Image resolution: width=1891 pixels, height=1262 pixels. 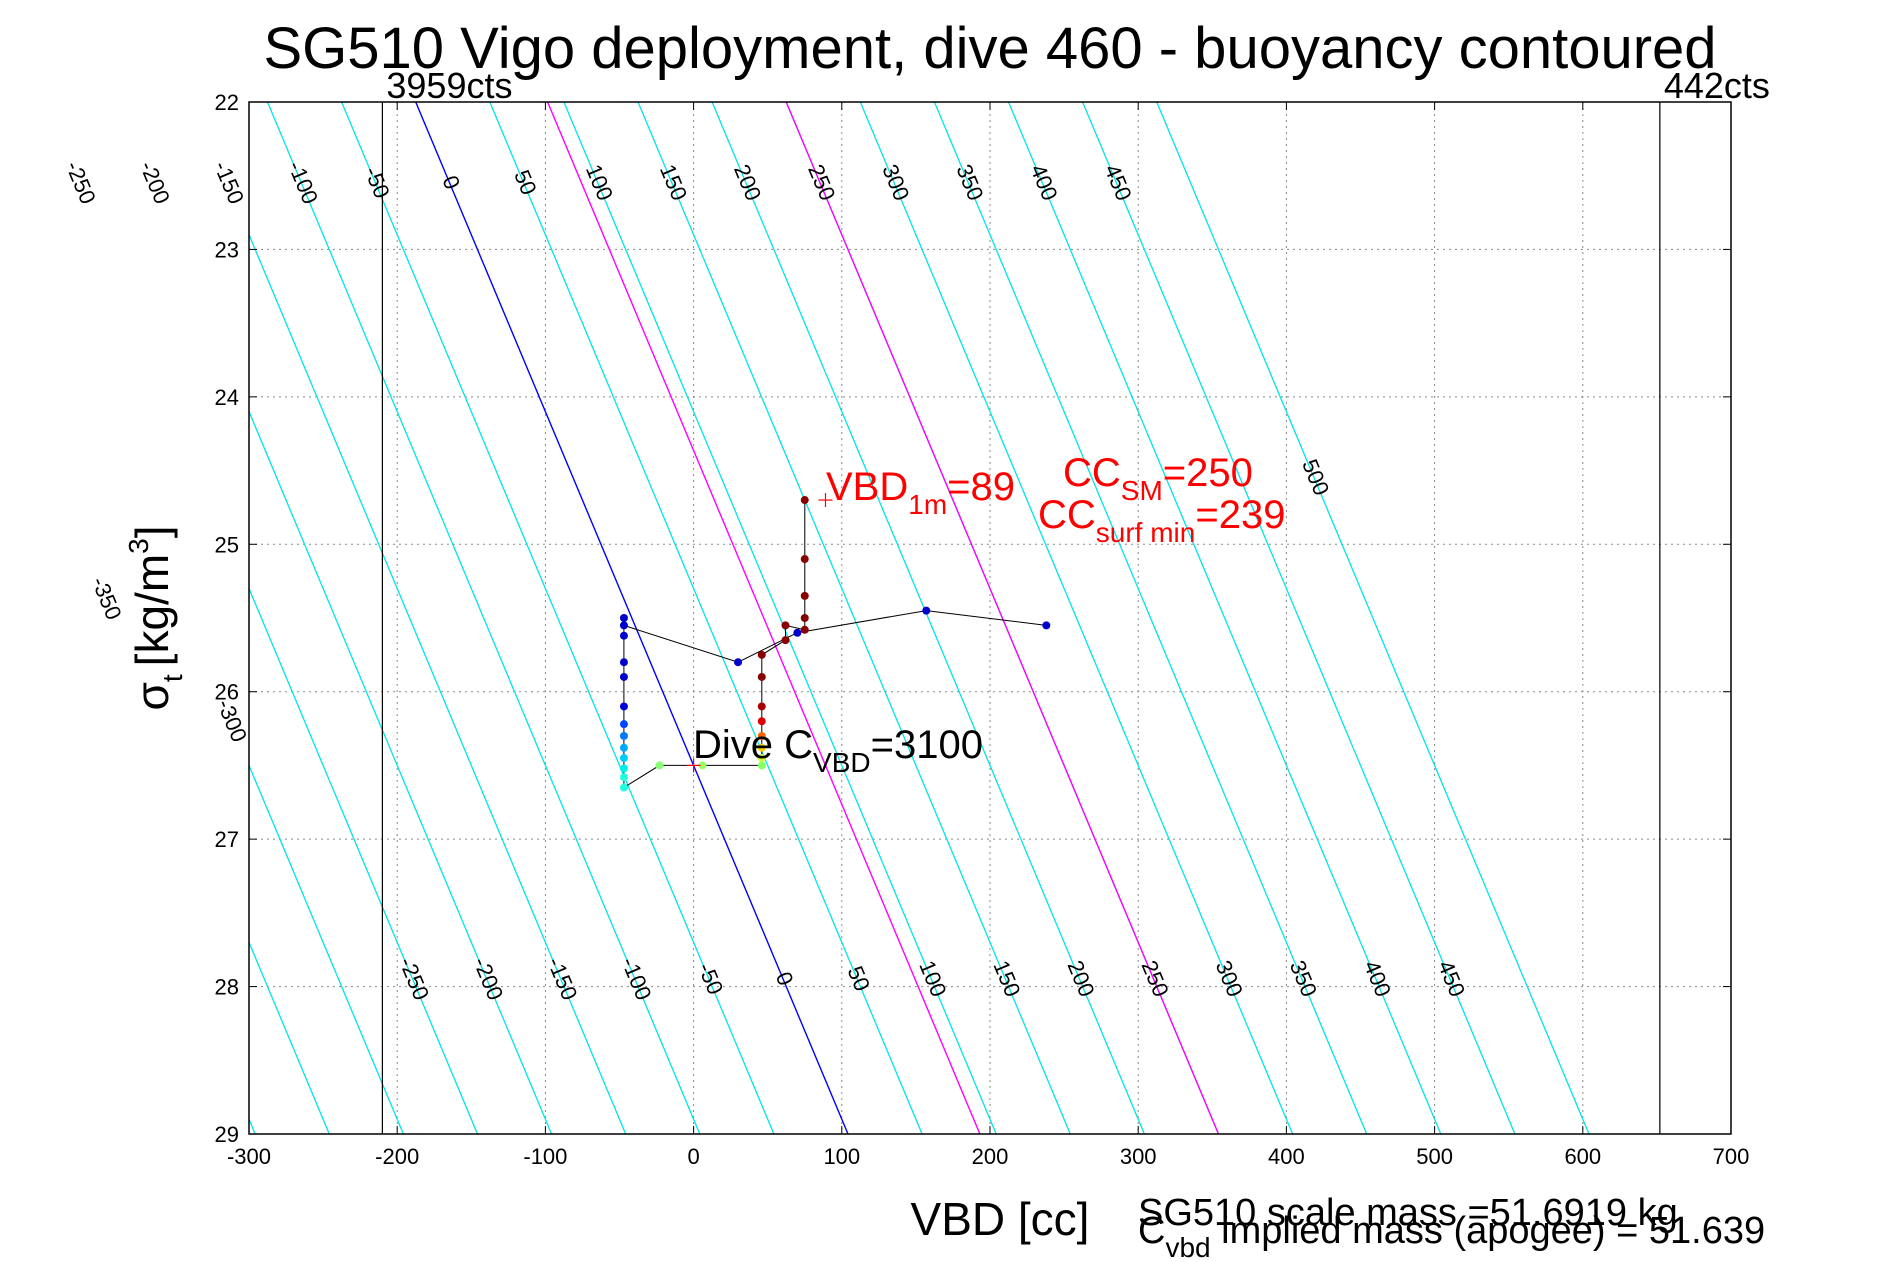 What do you see at coordinates (1067, 515) in the screenshot?
I see `cc-surf-main: CC` at bounding box center [1067, 515].